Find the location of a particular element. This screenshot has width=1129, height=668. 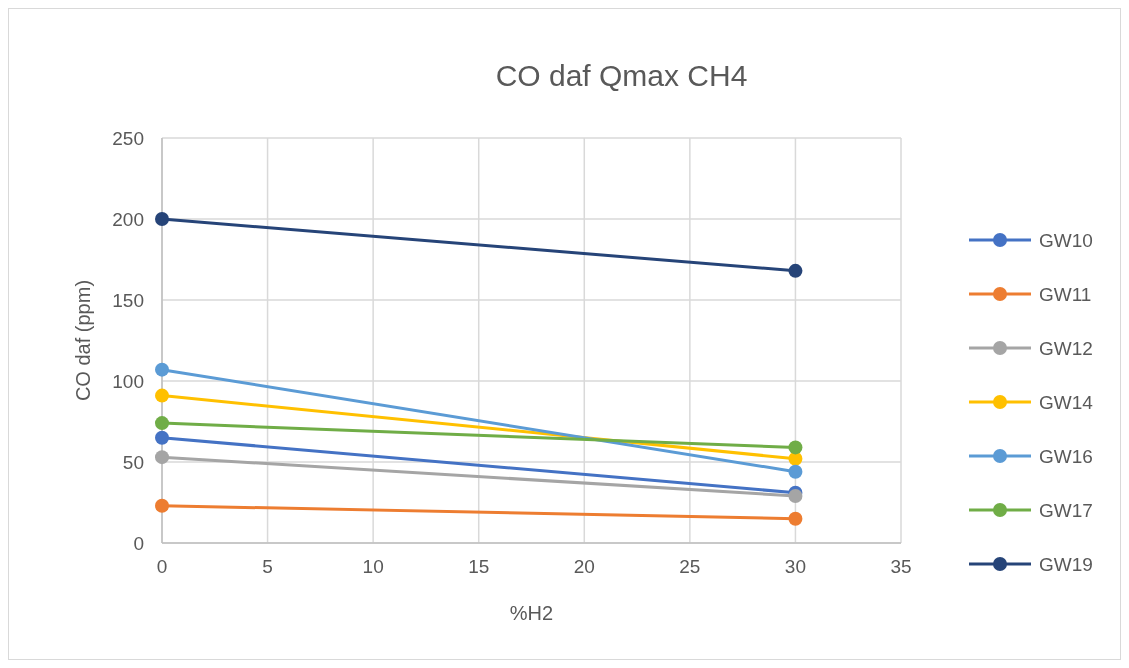

x-tick-label: 35 is located at coordinates (901, 566).